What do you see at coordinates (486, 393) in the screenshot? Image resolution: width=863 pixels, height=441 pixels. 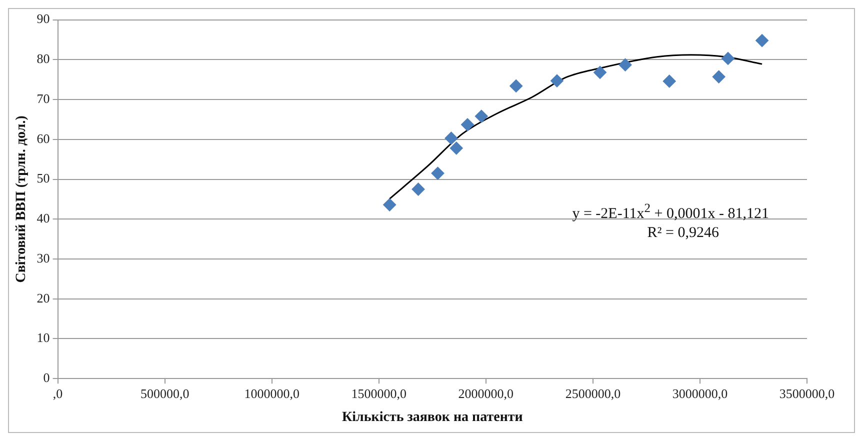 I see `x-tick-label: 2000000,0` at bounding box center [486, 393].